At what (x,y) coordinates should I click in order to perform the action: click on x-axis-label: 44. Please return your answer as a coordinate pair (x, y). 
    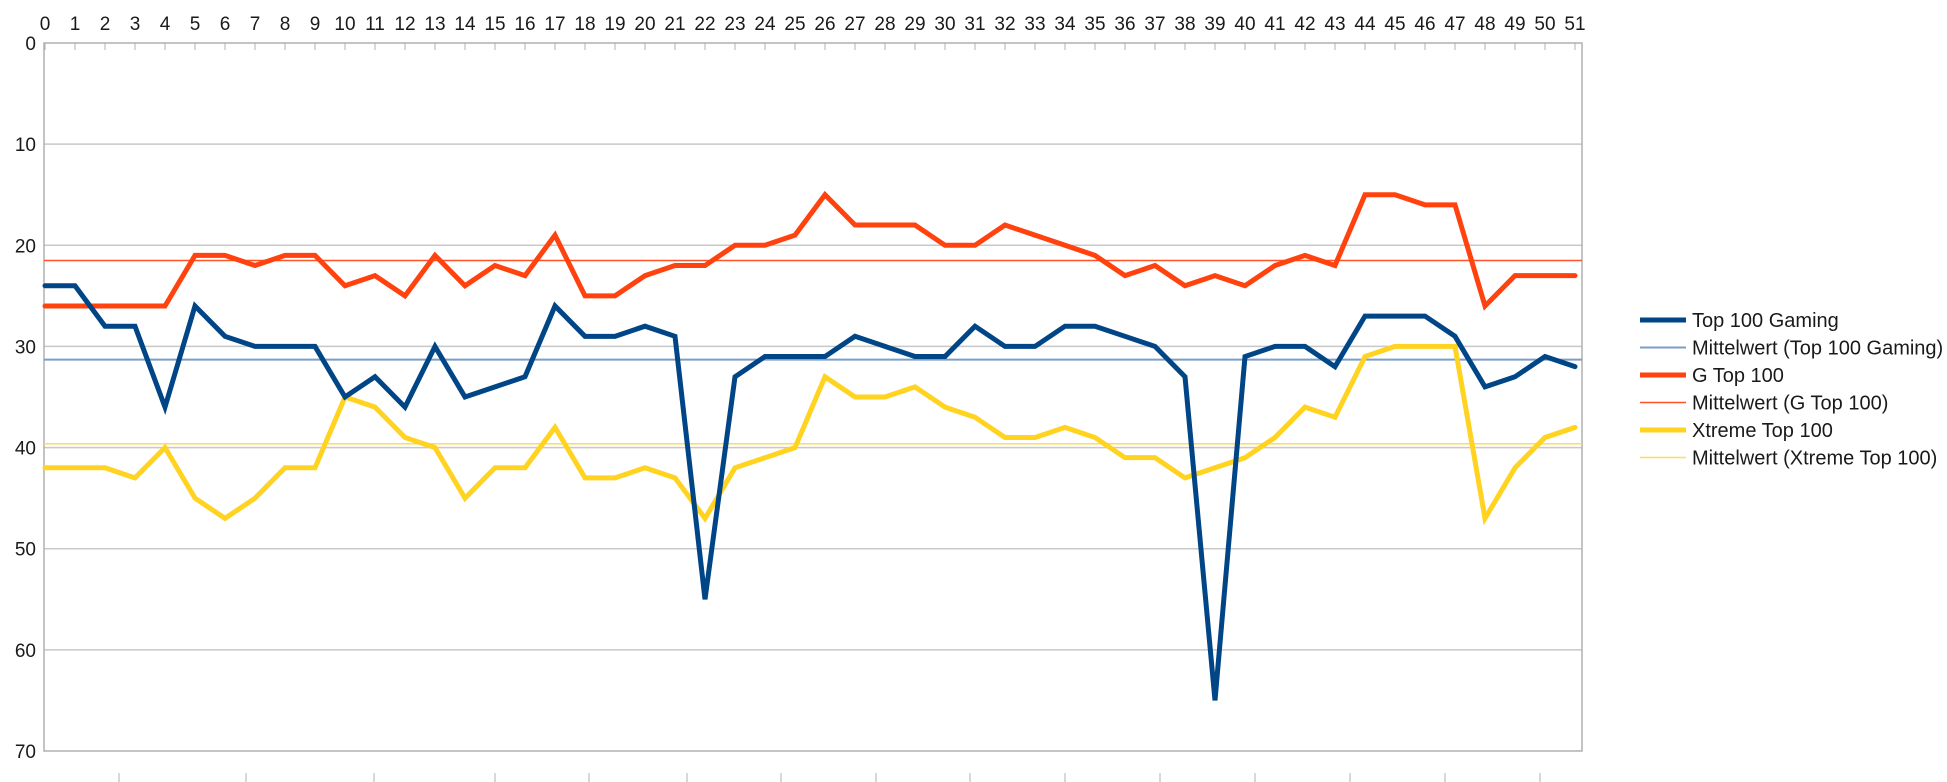
    Looking at the image, I should click on (1365, 24).